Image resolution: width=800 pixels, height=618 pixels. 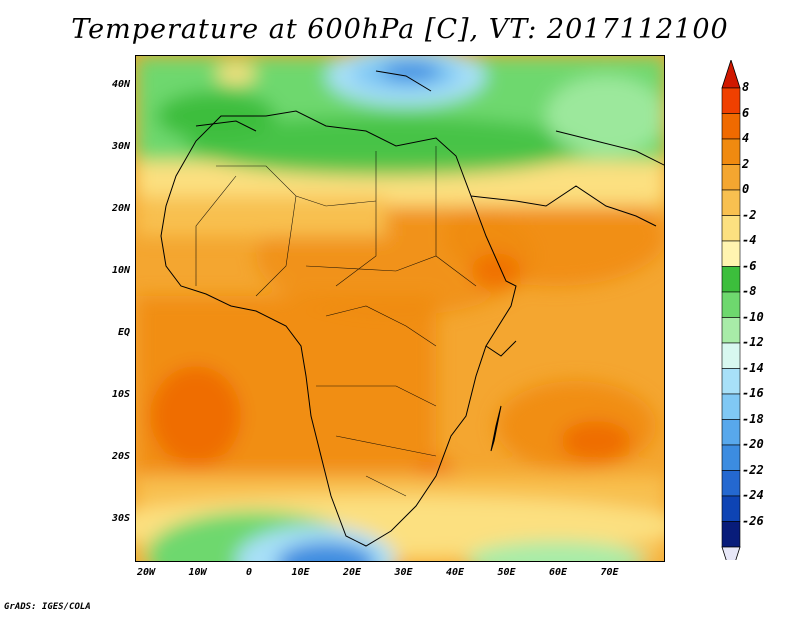 I want to click on colorbar-label: -2, so click(x=749, y=214).